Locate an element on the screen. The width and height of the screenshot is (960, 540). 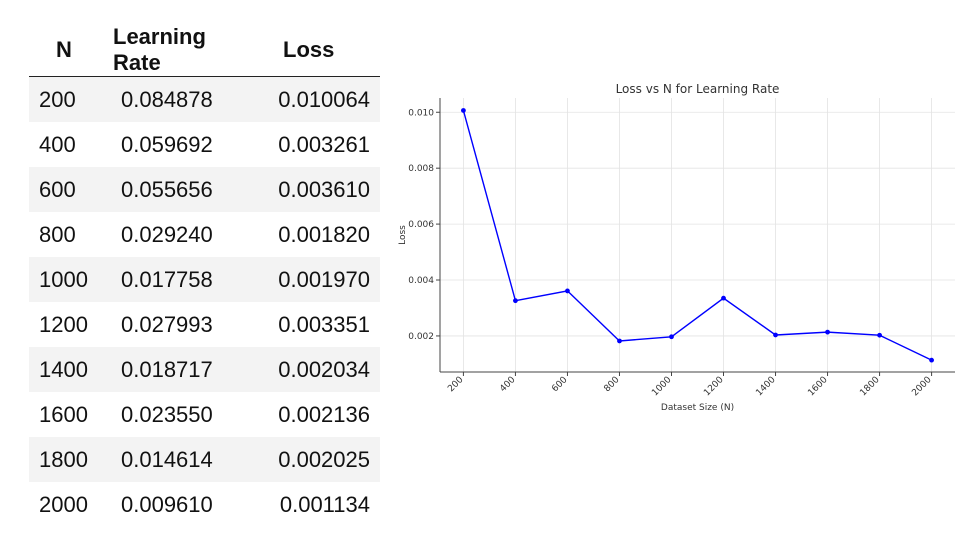
cell-learning-rate: 0.018717 is located at coordinates (167, 369).